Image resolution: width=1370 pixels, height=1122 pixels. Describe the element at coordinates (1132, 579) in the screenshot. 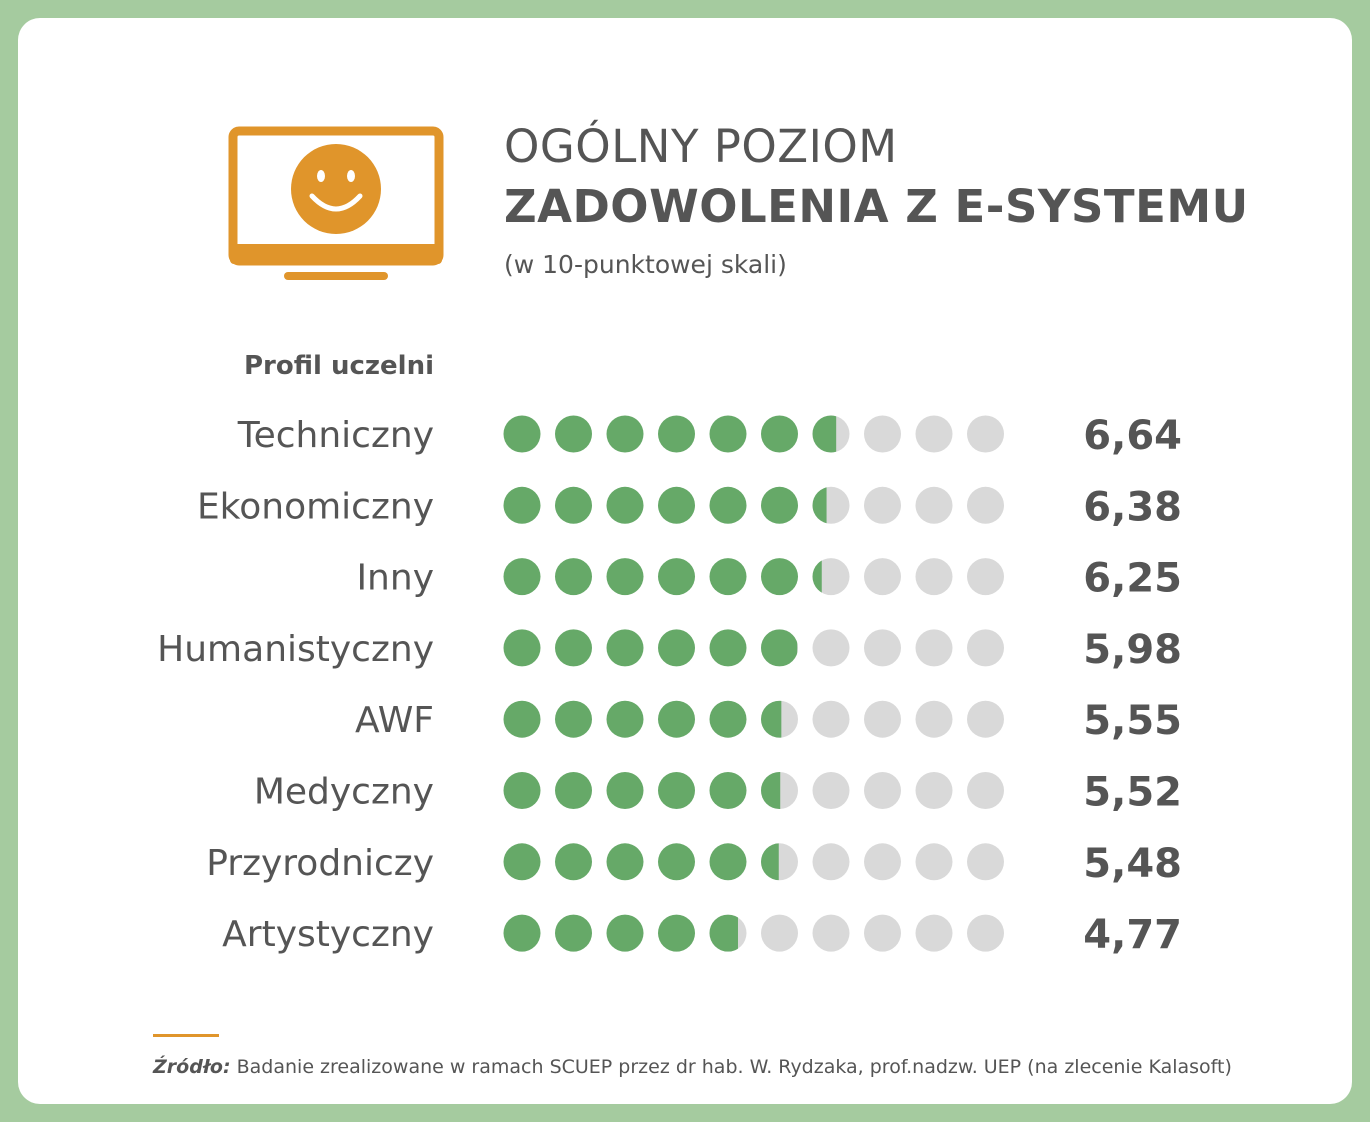

I see `value-label: 6,25` at that location.